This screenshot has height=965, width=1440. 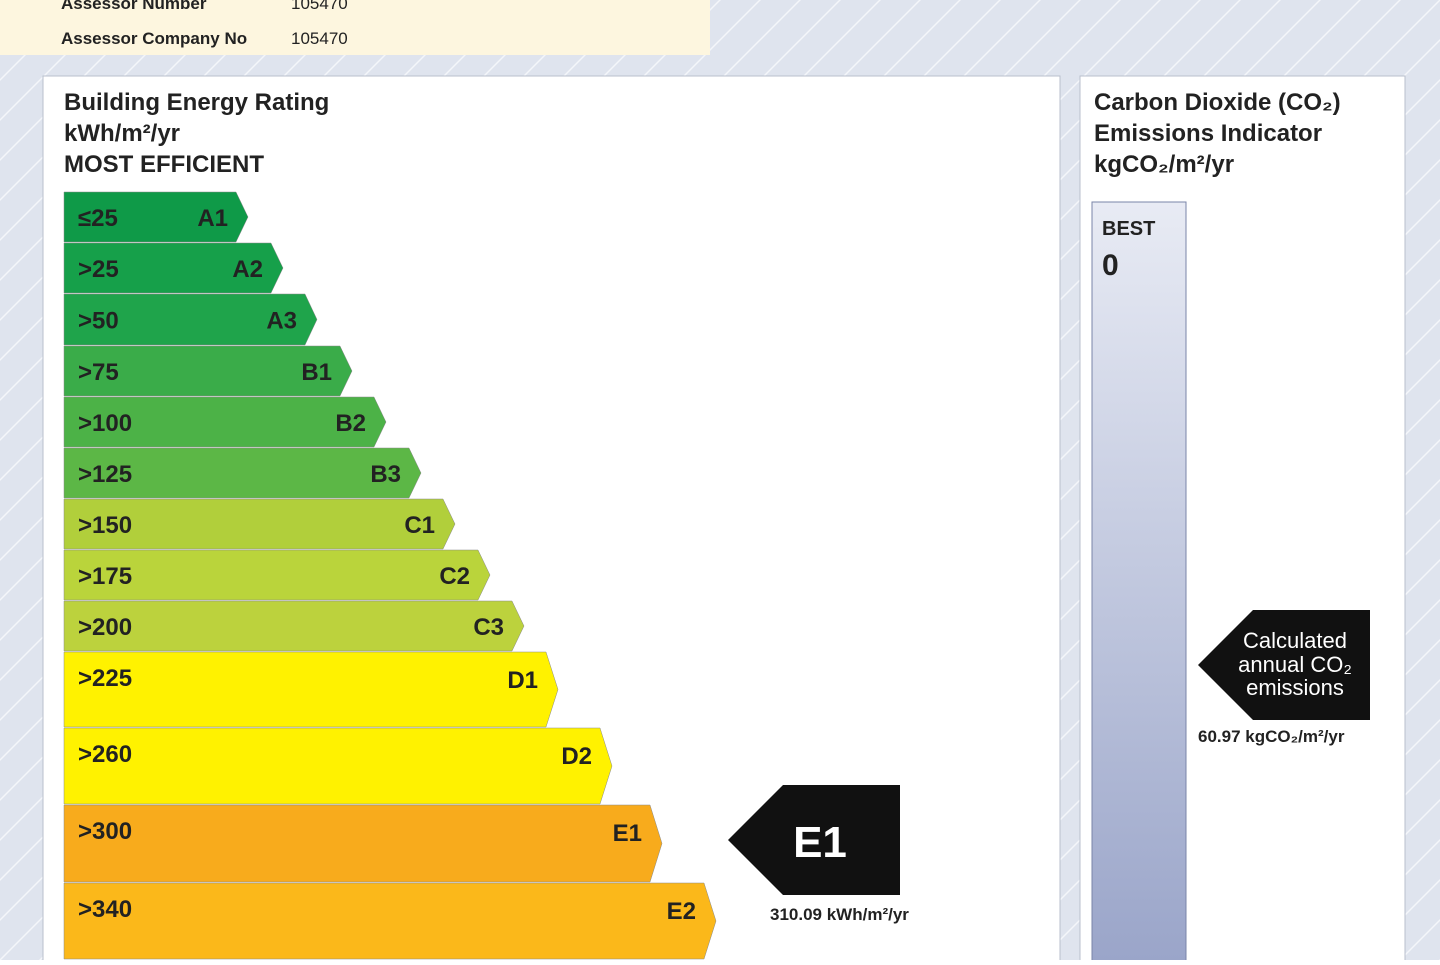 What do you see at coordinates (196, 102) in the screenshot?
I see `panel-title: Building Energy Rating` at bounding box center [196, 102].